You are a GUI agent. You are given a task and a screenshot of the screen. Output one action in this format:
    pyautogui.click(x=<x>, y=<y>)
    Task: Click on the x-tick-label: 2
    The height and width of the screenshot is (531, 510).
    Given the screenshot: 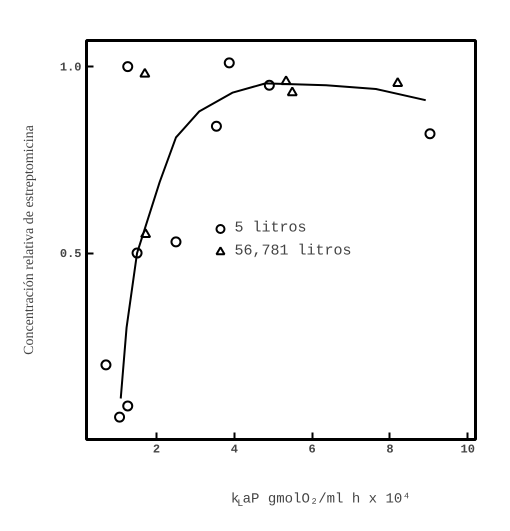 What is the action you would take?
    pyautogui.click(x=156, y=449)
    